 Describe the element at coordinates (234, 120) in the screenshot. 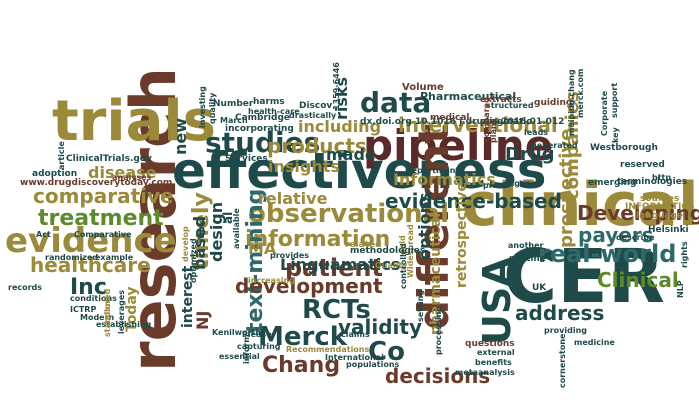

I see `cloud-word: March` at that location.